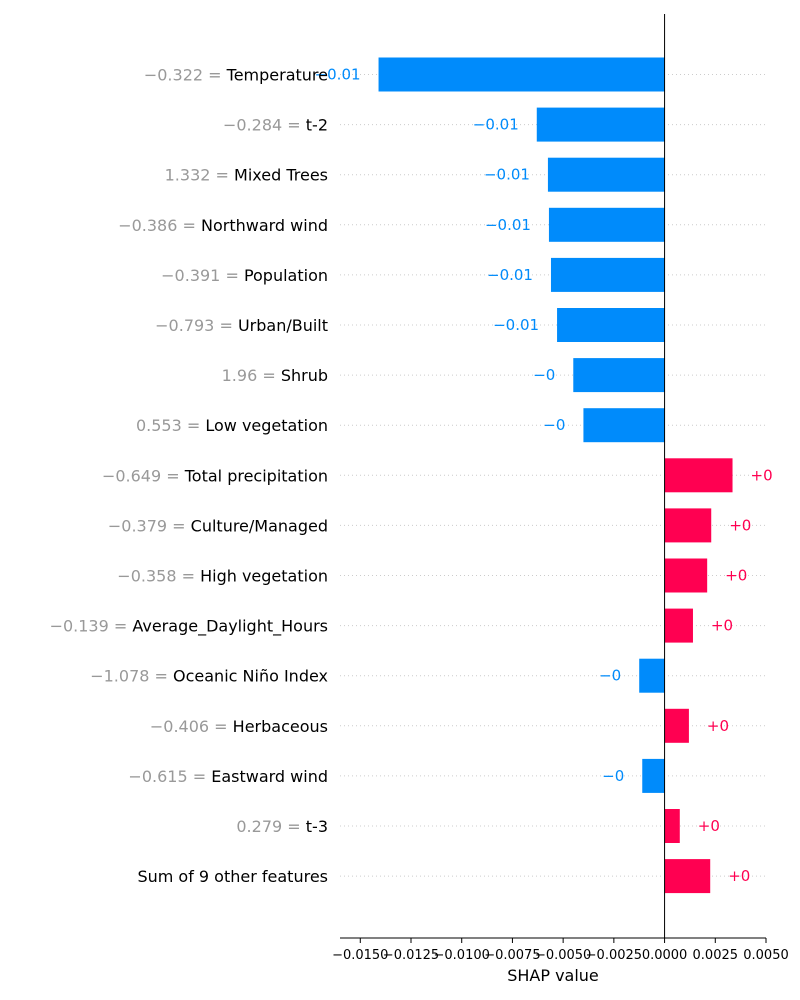  I want to click on feature-value: −0.322 =, so click(185, 75).